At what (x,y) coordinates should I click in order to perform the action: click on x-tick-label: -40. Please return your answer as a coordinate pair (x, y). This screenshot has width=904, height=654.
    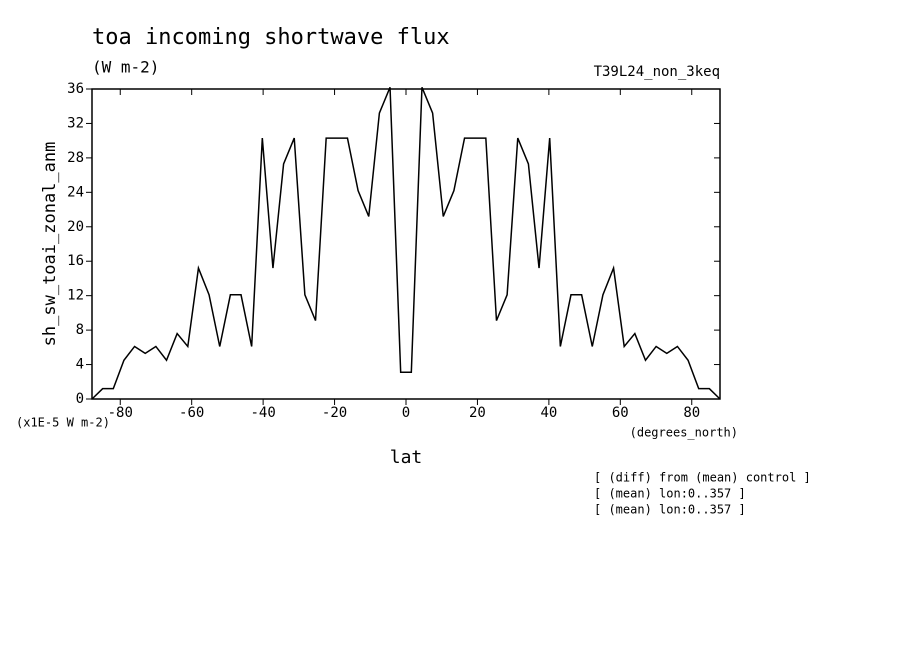
    Looking at the image, I should click on (262, 413).